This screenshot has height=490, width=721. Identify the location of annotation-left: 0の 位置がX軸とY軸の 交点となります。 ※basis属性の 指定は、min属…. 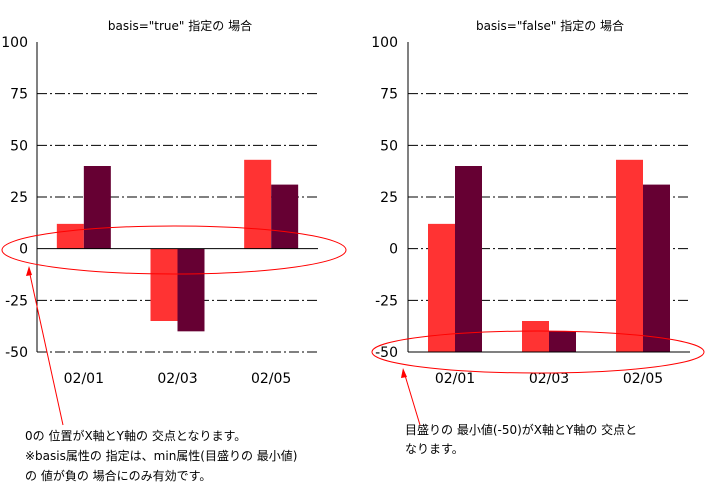
(161, 455).